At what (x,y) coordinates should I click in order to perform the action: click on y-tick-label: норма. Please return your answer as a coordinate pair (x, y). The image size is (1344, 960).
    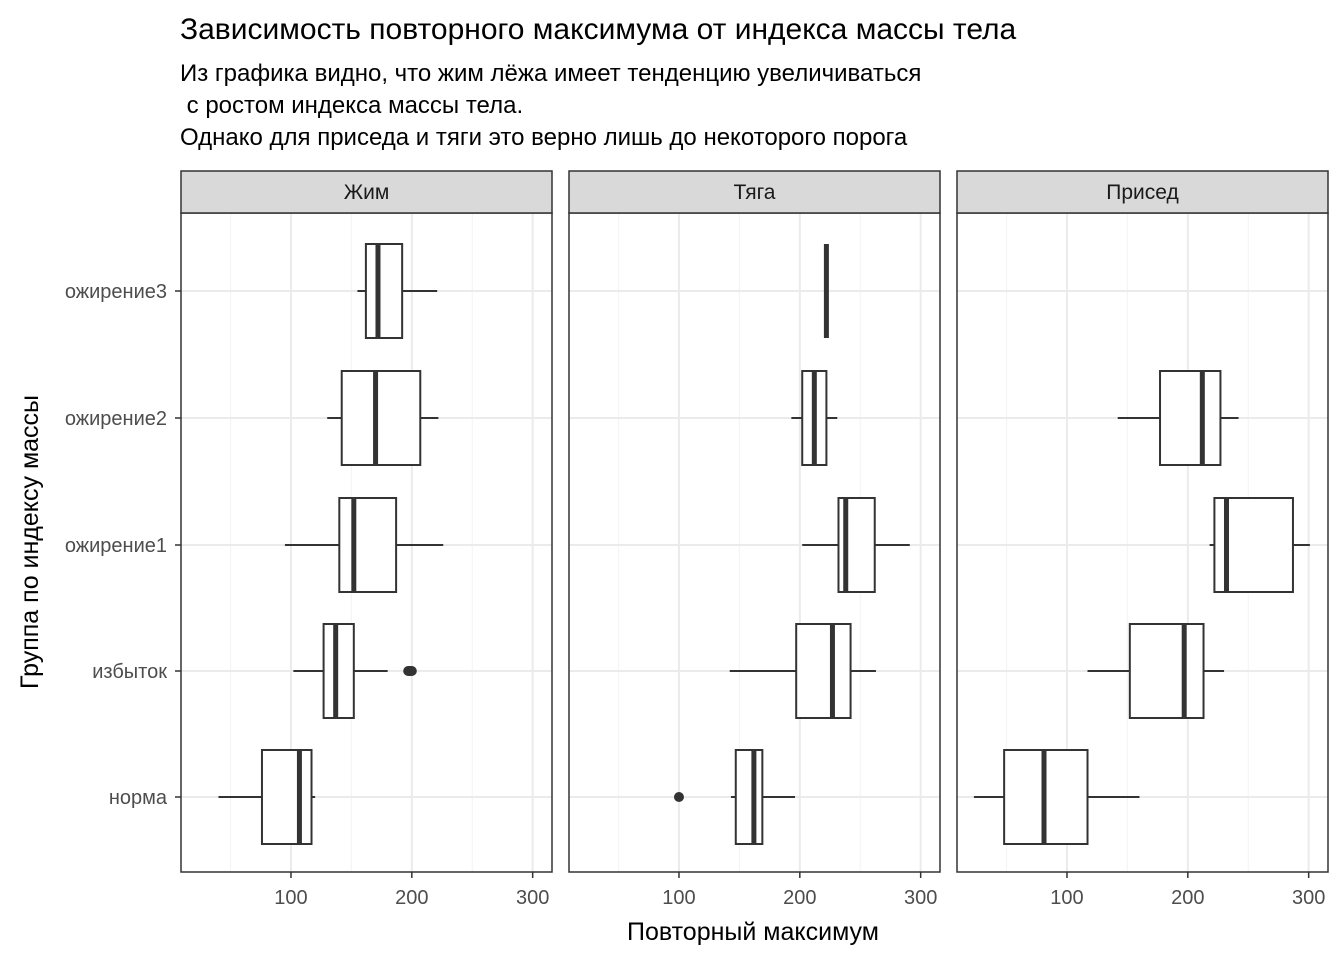
    Looking at the image, I should click on (138, 798).